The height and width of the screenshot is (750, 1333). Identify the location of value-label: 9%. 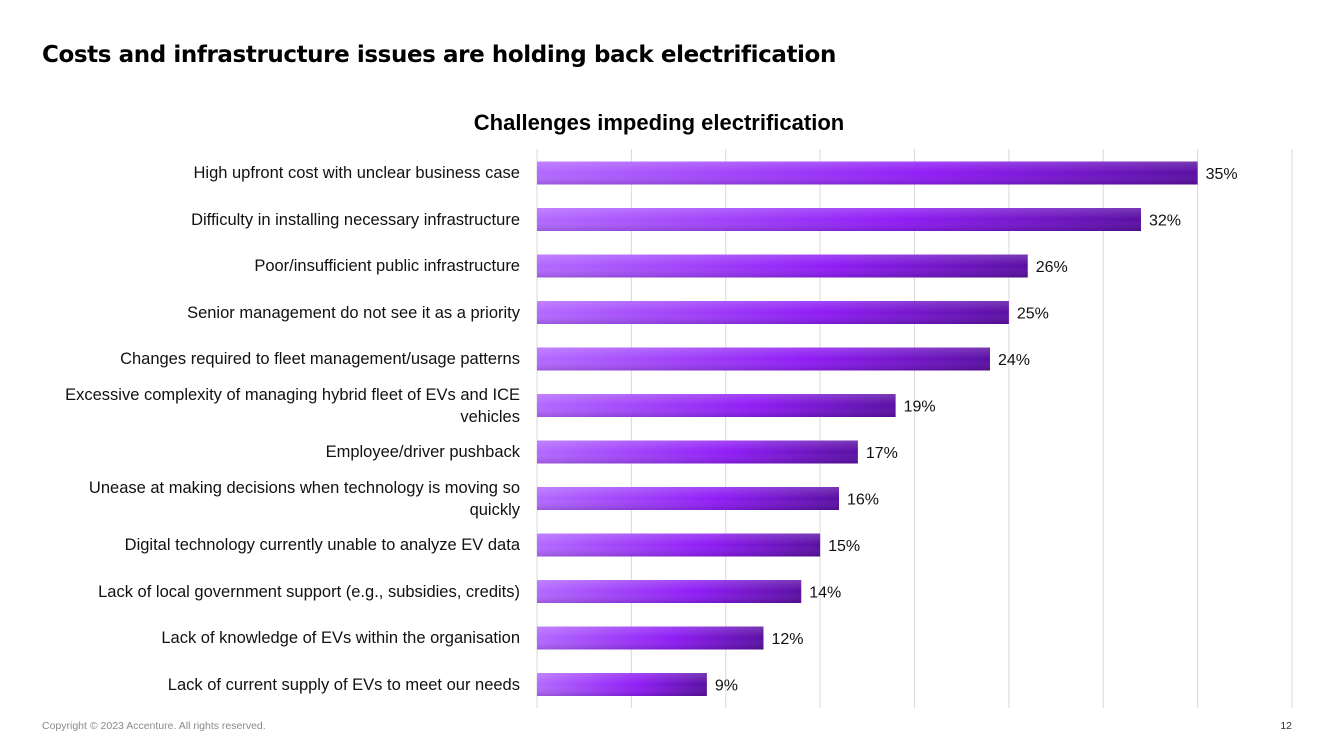
(726, 686).